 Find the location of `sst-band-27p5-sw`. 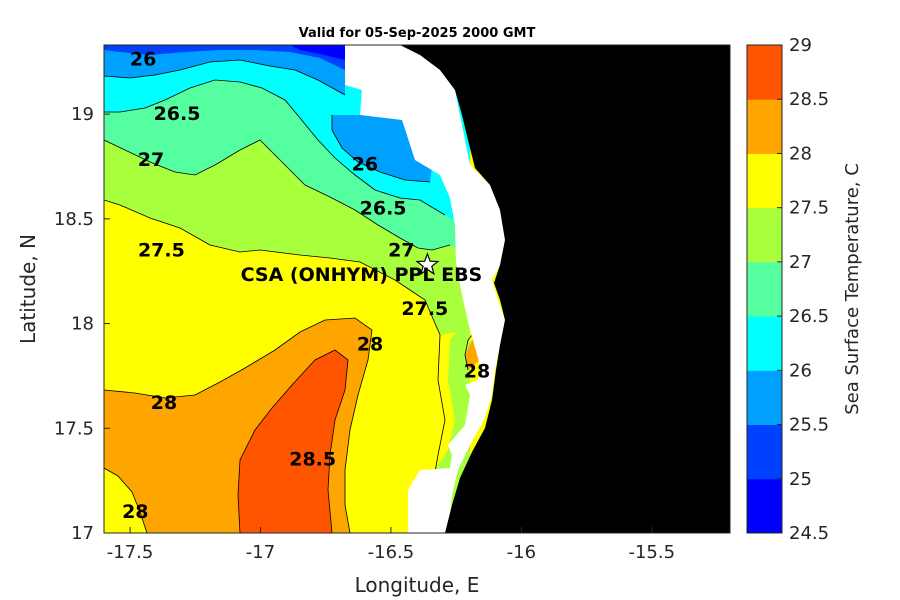

sst-band-27p5-sw is located at coordinates (125, 500).